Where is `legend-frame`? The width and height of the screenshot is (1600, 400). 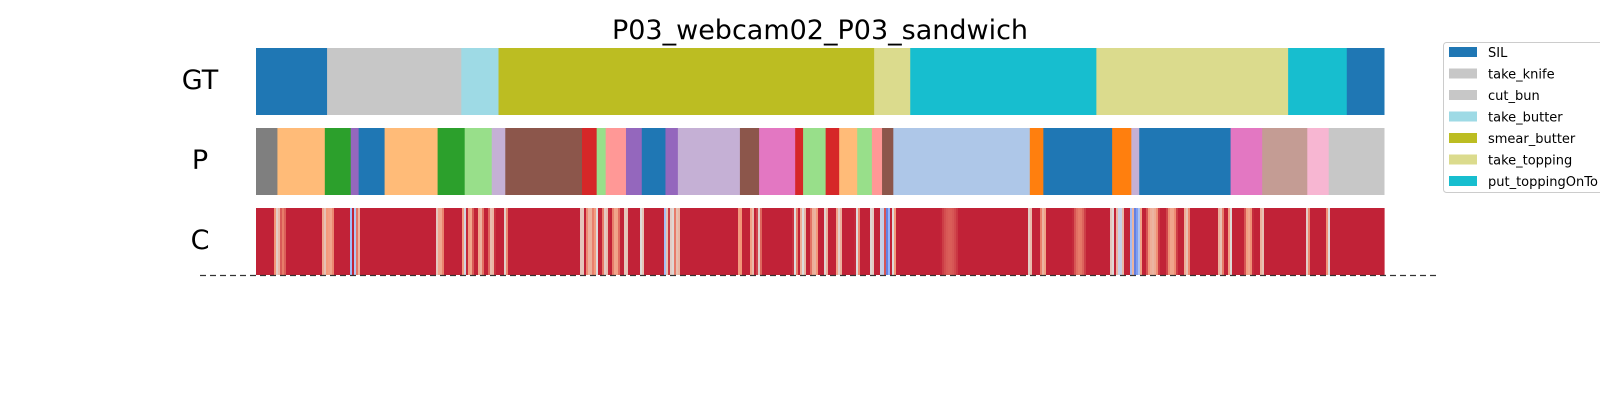 legend-frame is located at coordinates (1521, 117).